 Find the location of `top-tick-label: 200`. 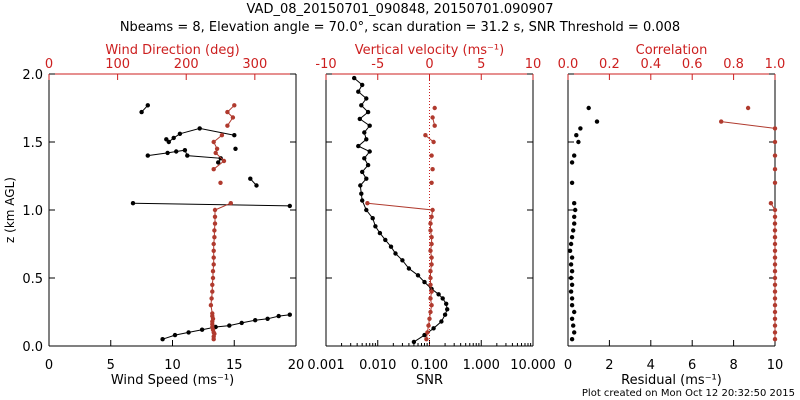

top-tick-label: 200 is located at coordinates (186, 64).